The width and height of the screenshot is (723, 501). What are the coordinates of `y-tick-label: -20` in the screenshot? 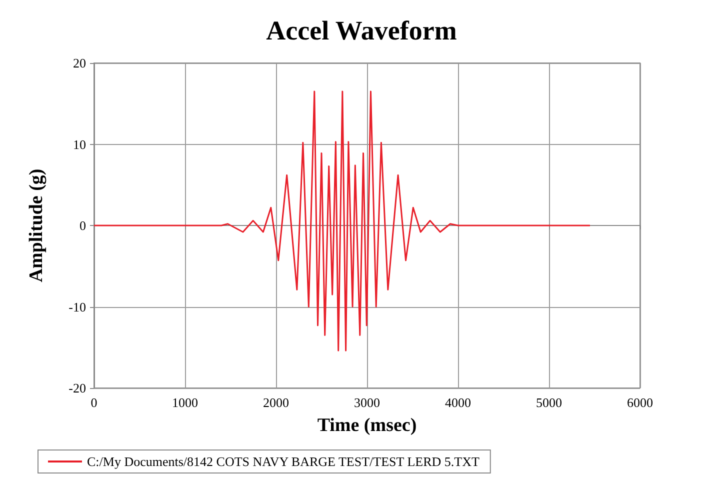 It's located at (77, 388).